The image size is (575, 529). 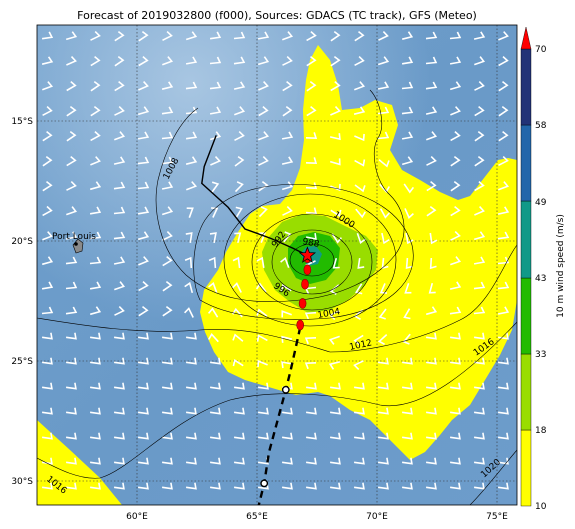 I want to click on colorbar-segment, so click(x=526, y=239).